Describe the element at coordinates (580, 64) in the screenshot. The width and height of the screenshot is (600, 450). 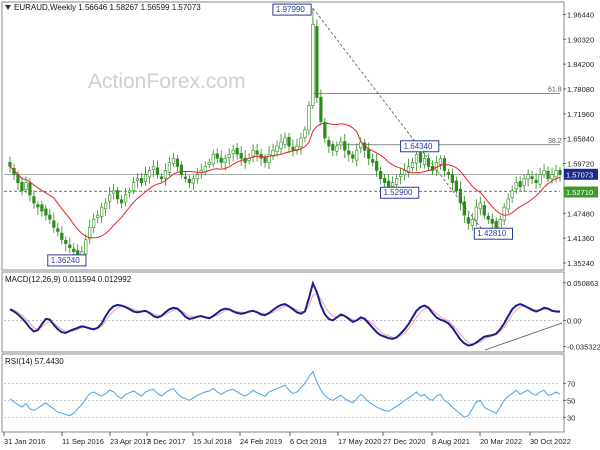
I see `price-tick-label: 1.84200` at that location.